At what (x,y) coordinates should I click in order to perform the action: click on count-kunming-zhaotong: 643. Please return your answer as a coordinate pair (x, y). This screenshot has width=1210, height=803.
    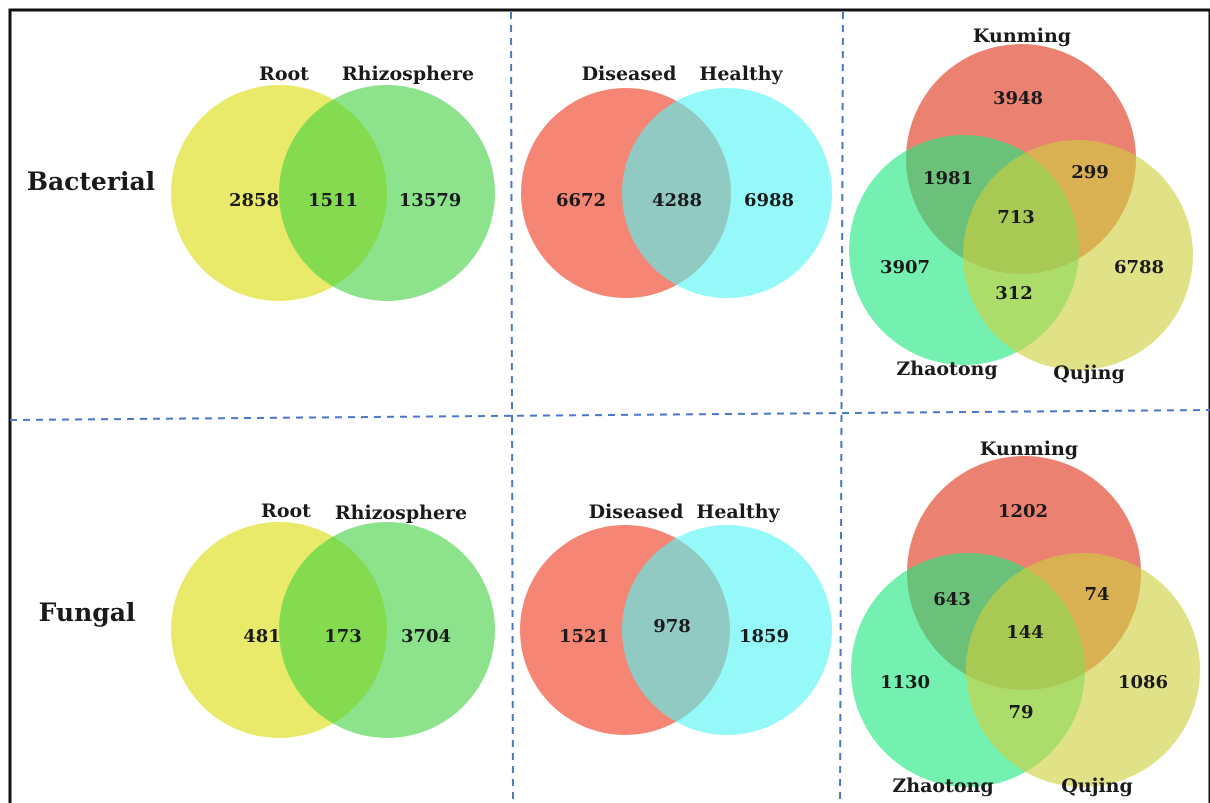
    Looking at the image, I should click on (952, 599).